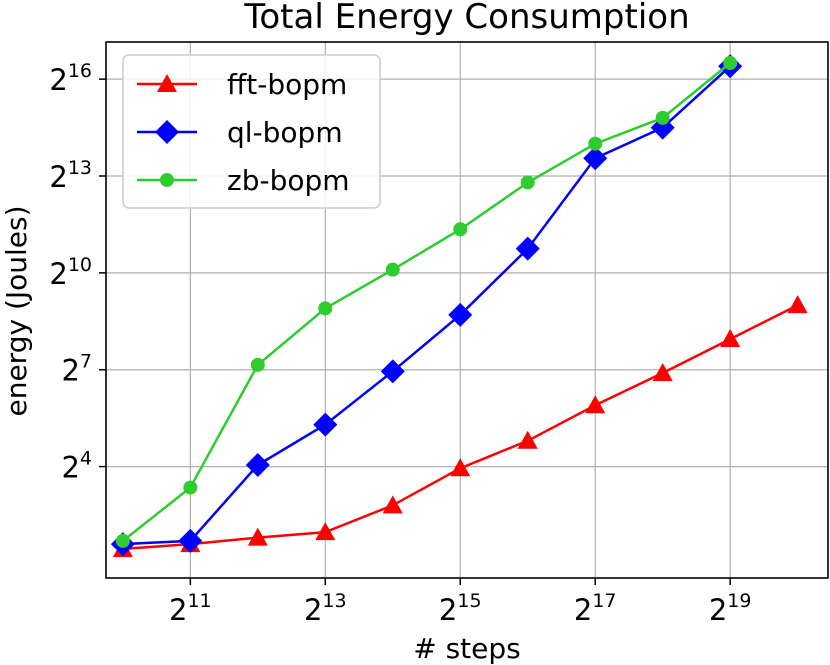 The width and height of the screenshot is (830, 665). I want to click on y-tick-label: 210, so click(70, 272).